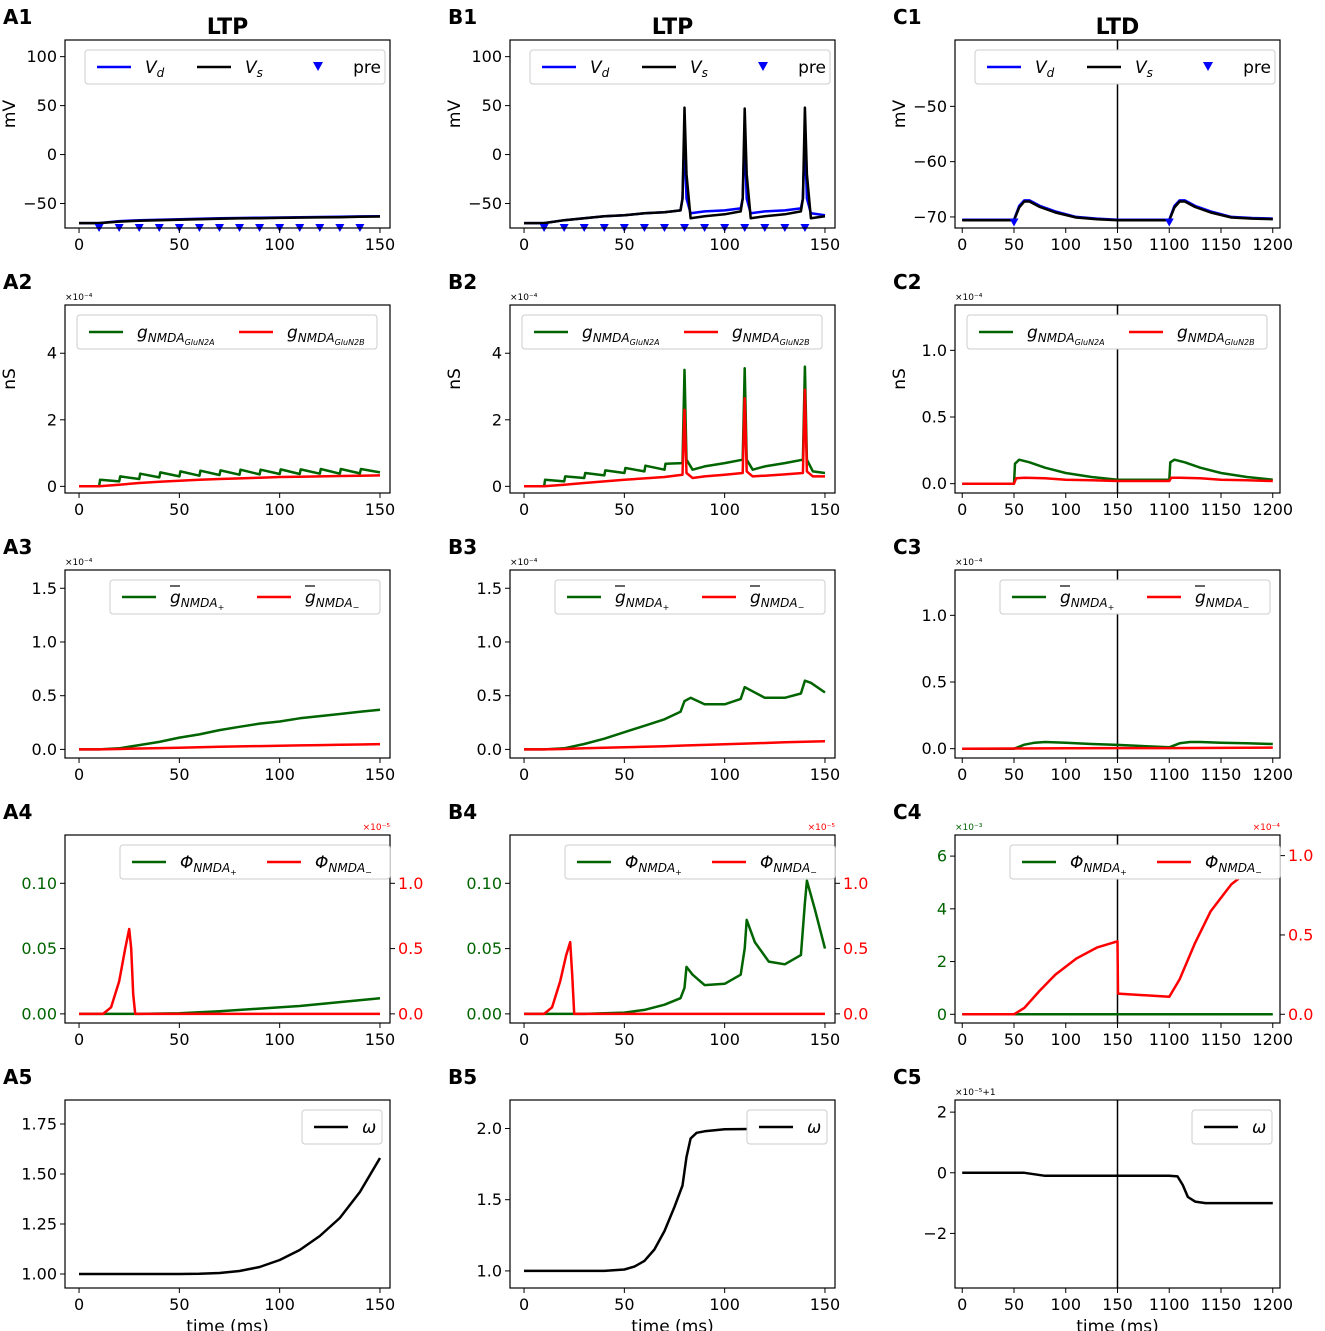 The height and width of the screenshot is (1331, 1325). Describe the element at coordinates (747, 335) in the screenshot. I see `legend-entry: gNMDAGluN2B` at that location.